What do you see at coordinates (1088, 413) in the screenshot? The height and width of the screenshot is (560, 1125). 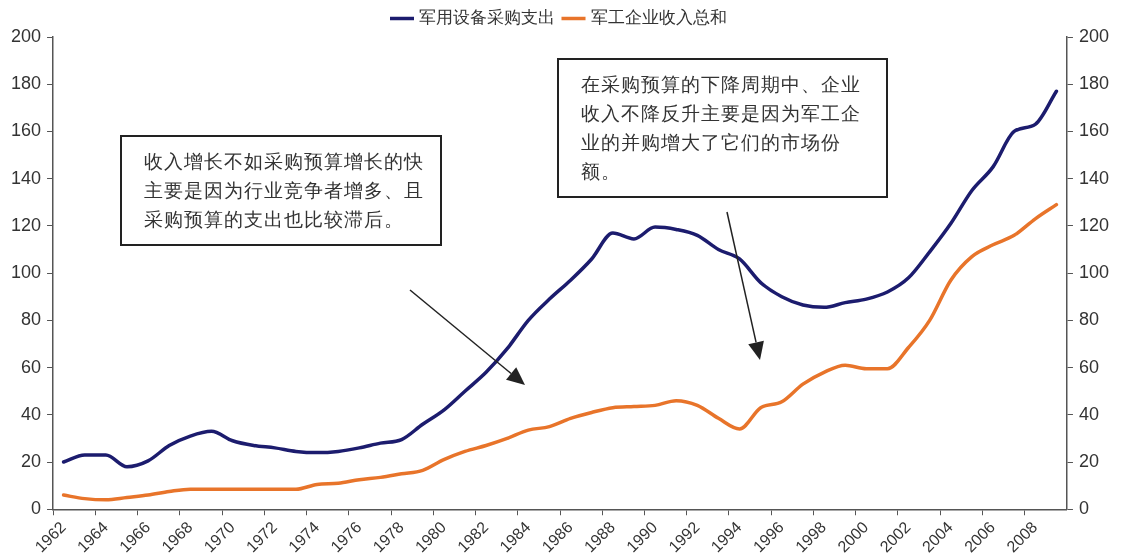 I see `y2-tick-label: 40` at bounding box center [1088, 413].